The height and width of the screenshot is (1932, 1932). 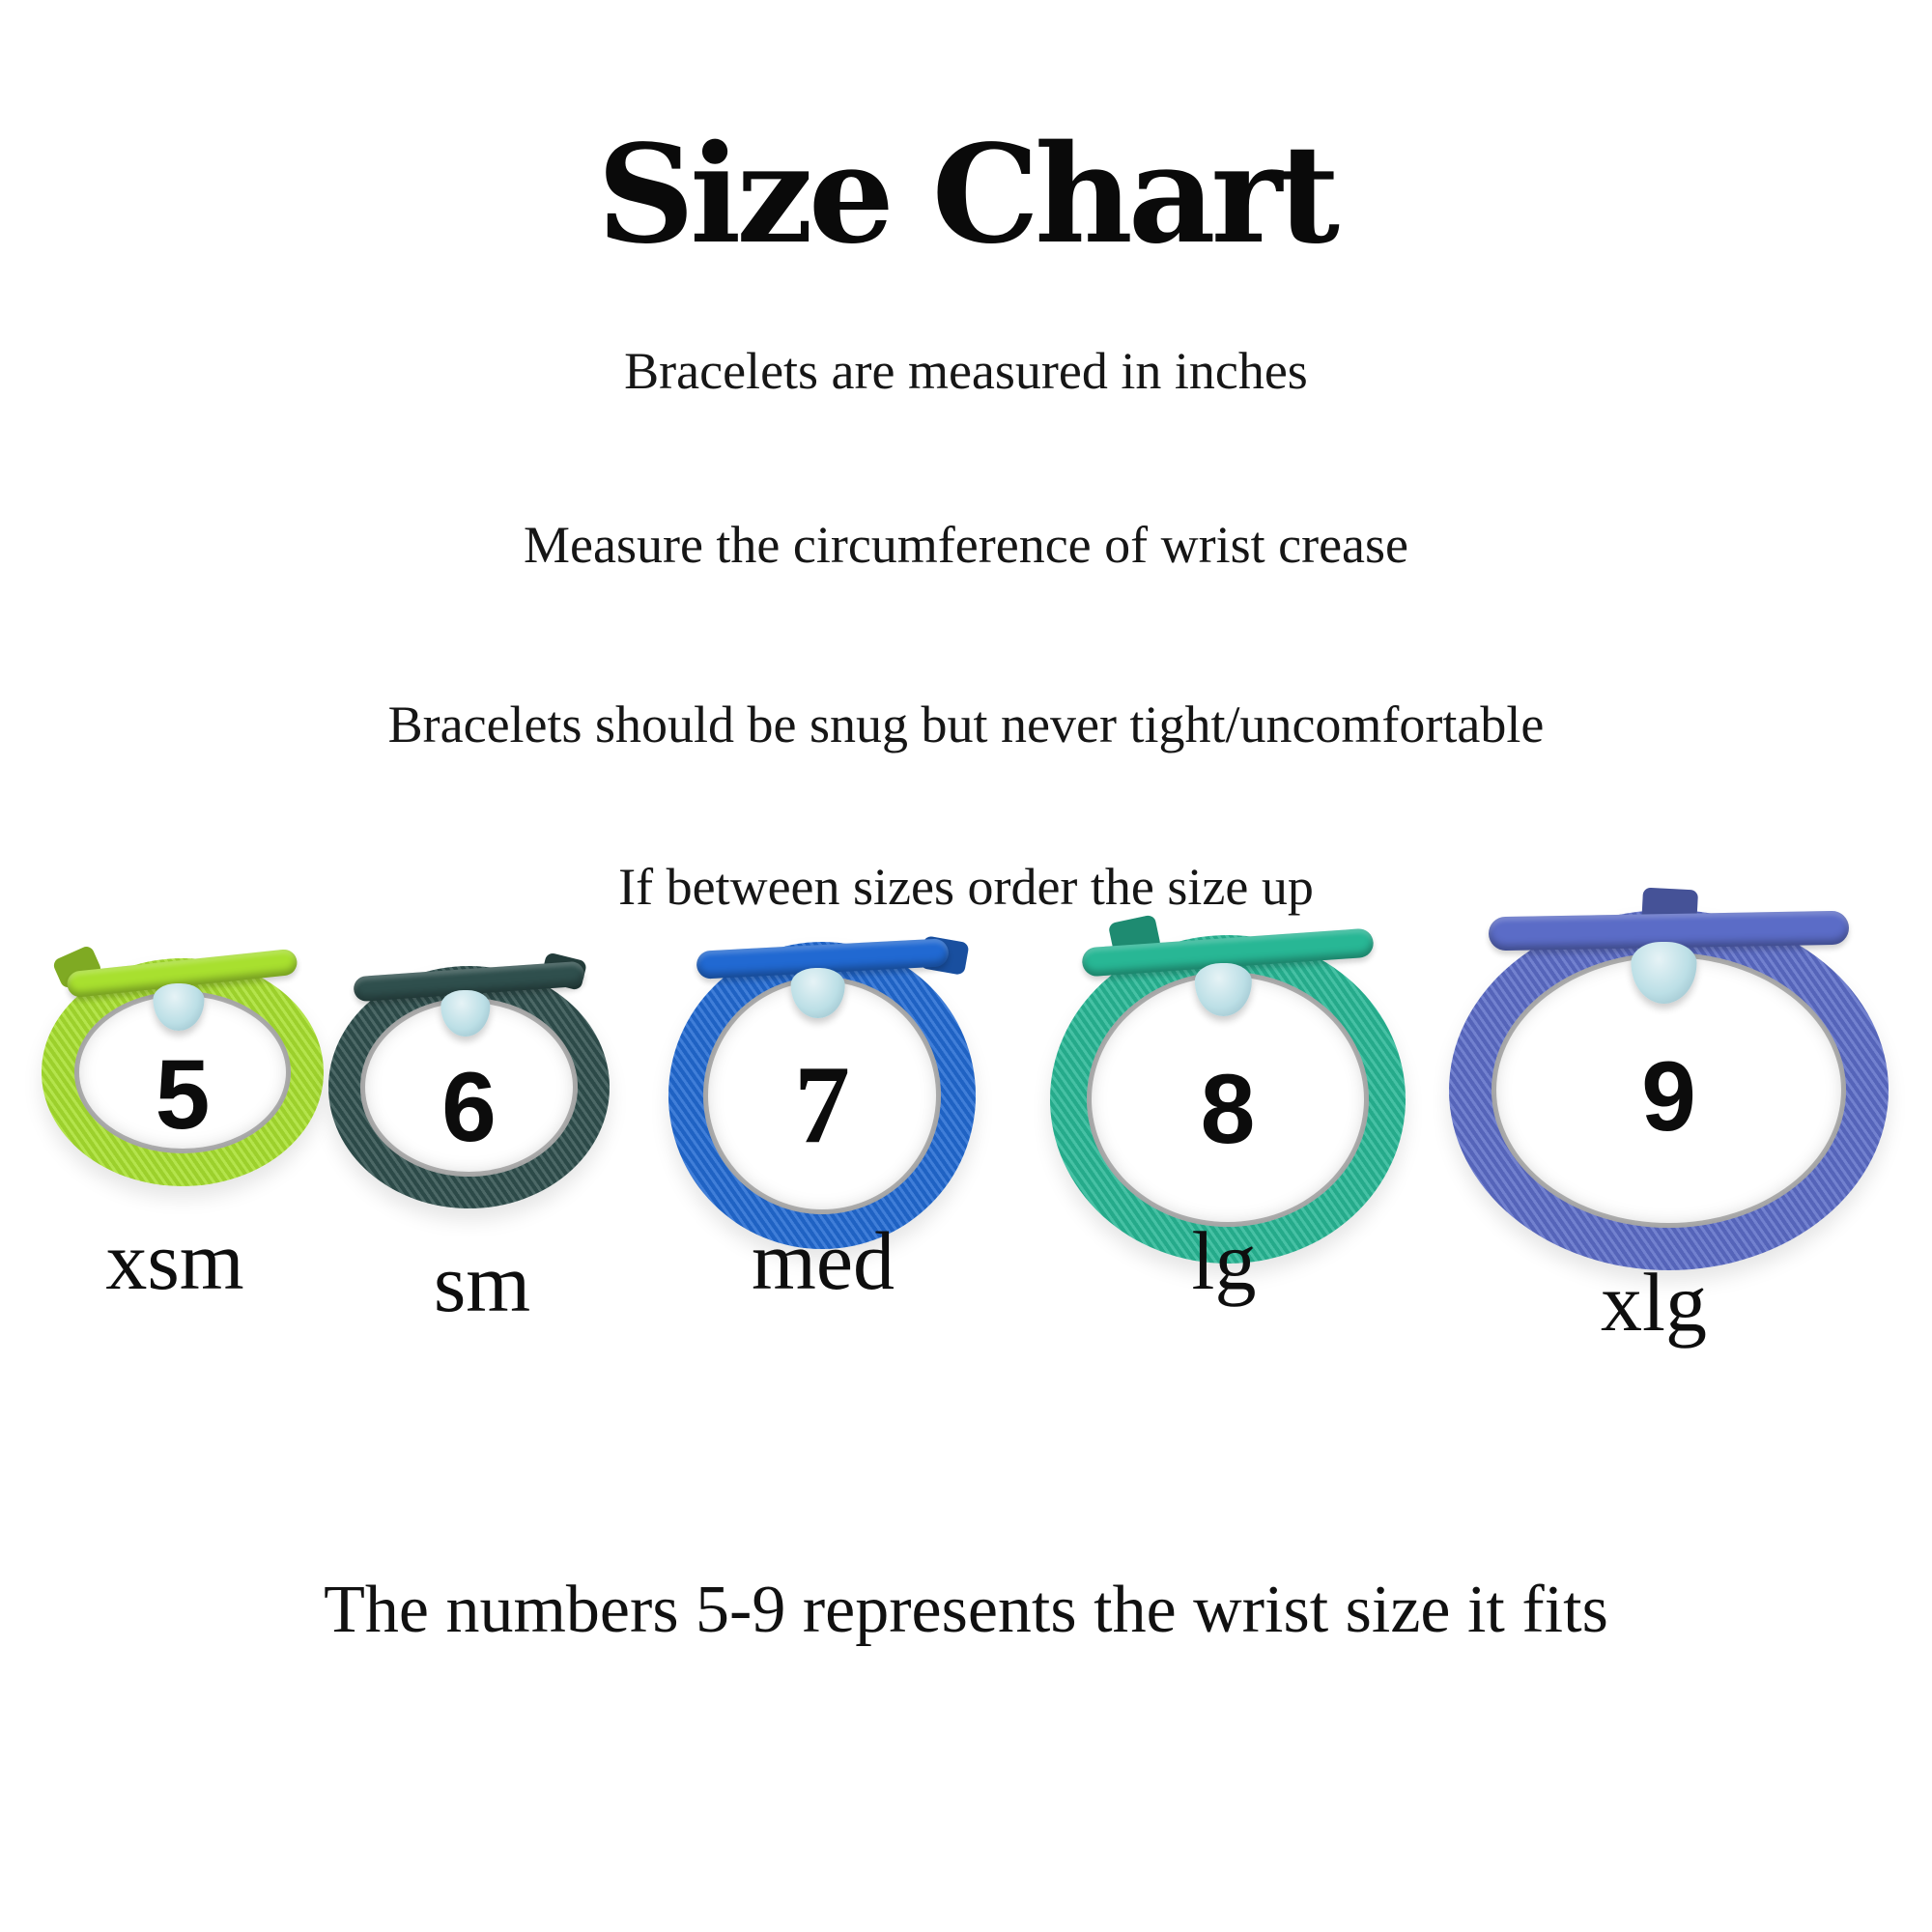 I want to click on size-number: 8, so click(x=1228, y=1109).